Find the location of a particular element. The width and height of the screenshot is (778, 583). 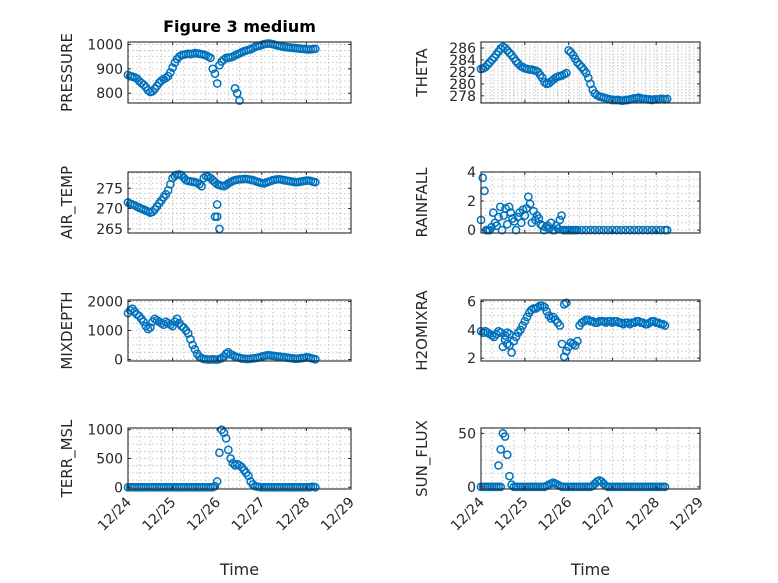

y-tick-label: 282 is located at coordinates (462, 73).